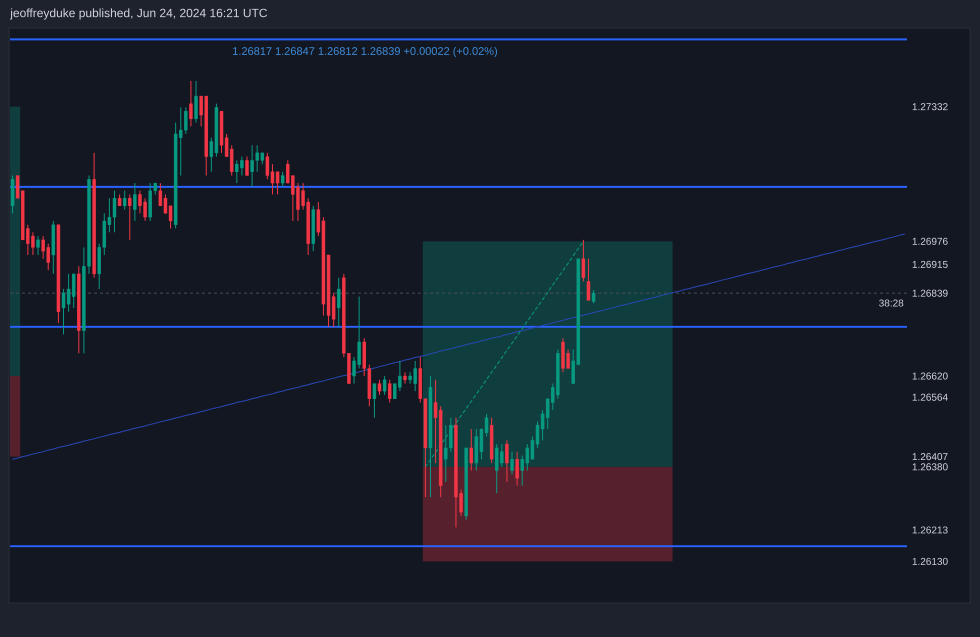  What do you see at coordinates (930, 397) in the screenshot?
I see `y-tick-label: 1.26564` at bounding box center [930, 397].